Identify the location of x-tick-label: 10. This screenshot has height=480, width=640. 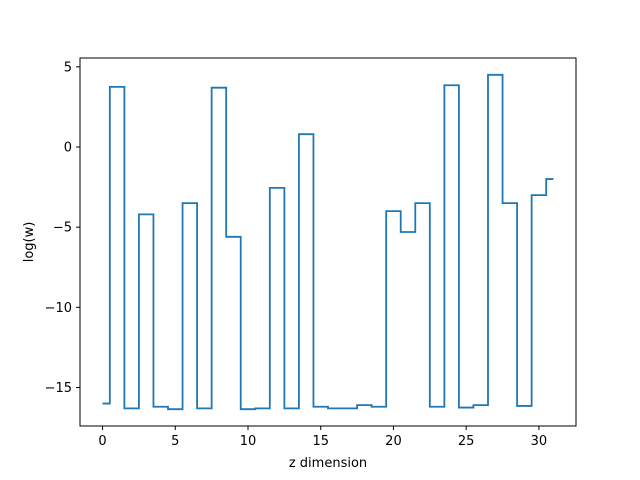
(248, 441).